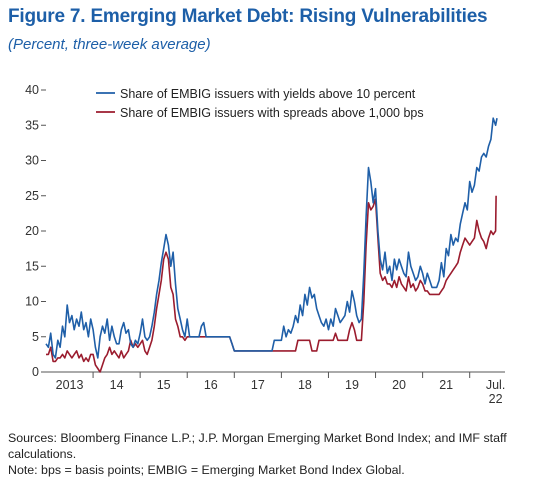 This screenshot has width=540, height=499. I want to click on x-tick-label-line: 22, so click(496, 399).